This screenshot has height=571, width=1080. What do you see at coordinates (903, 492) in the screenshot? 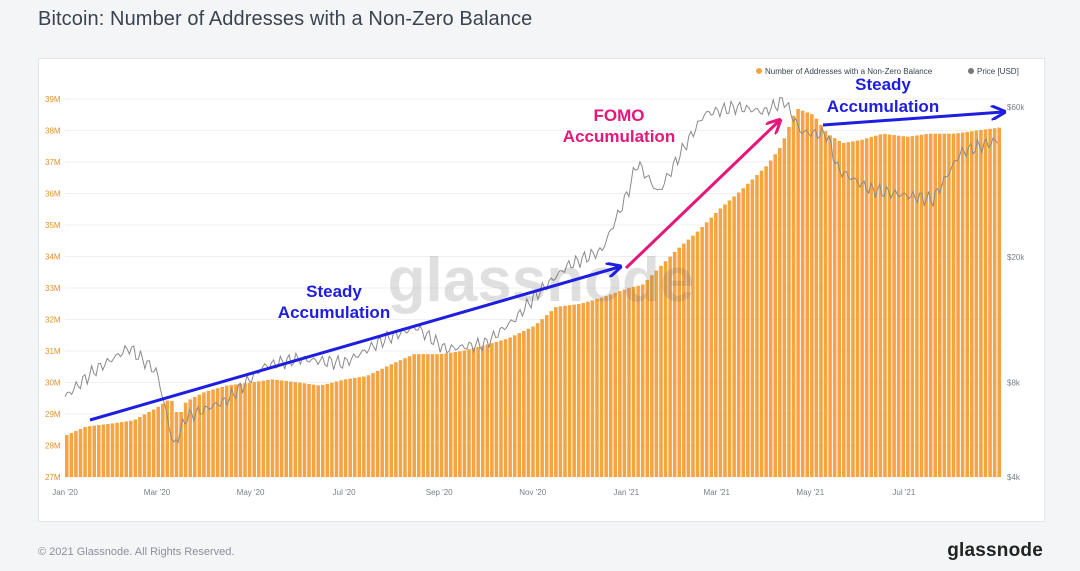
I see `x-tick-label: Jul '21` at bounding box center [903, 492].